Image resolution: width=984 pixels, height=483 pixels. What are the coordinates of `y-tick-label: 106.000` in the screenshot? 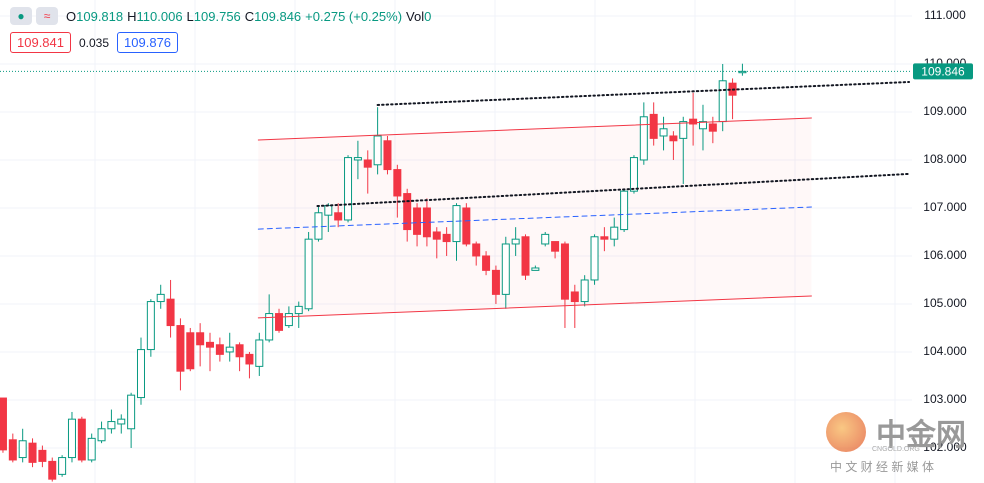 It's located at (945, 255).